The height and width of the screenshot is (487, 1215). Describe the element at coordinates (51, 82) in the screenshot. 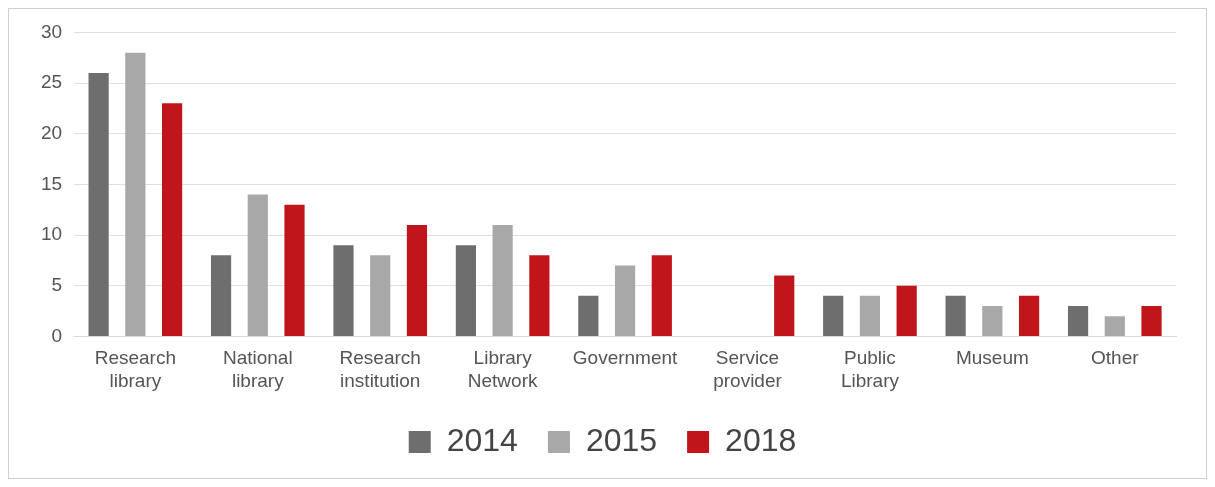

I see `y-tick-label: 25` at that location.